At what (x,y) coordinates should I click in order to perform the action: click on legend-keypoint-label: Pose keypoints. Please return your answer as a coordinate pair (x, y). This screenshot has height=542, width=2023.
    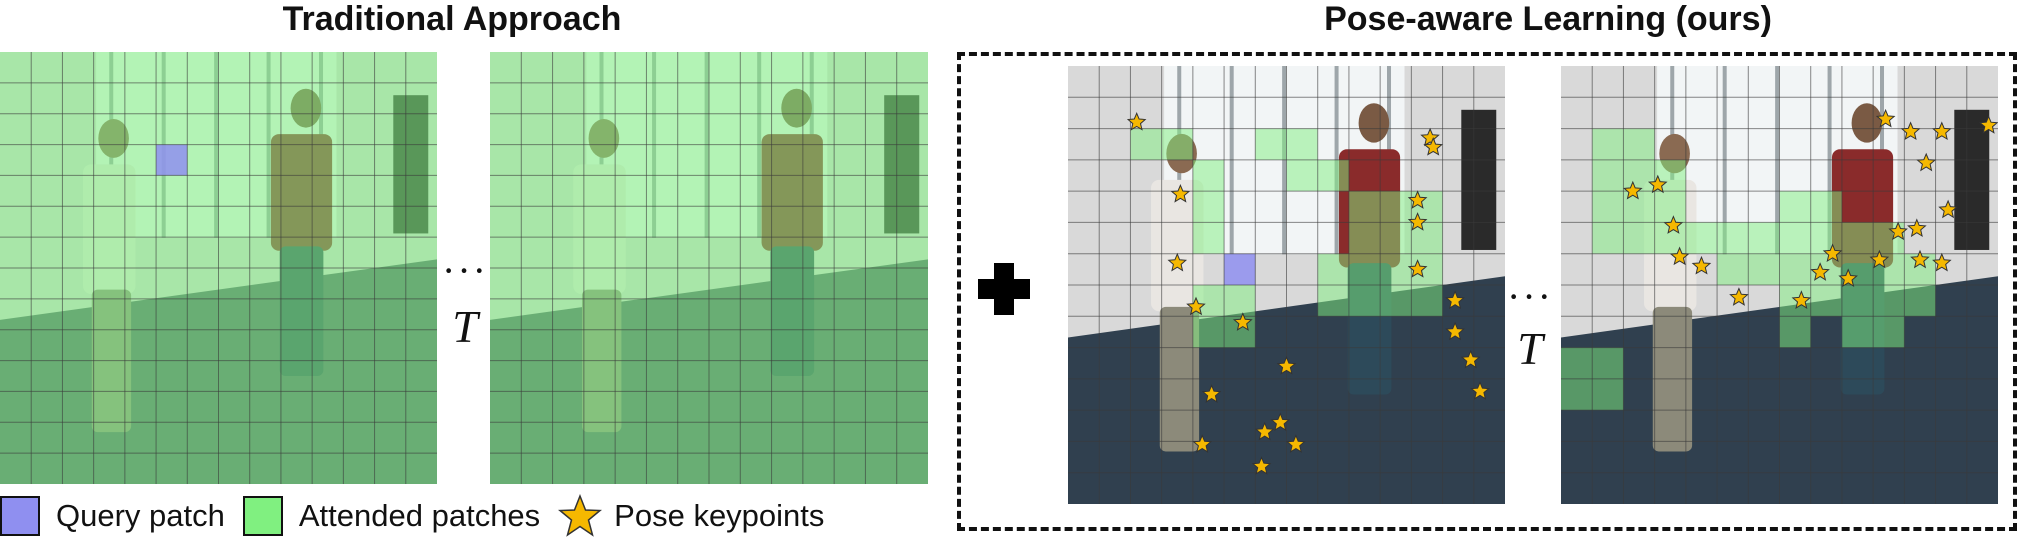
    Looking at the image, I should click on (719, 515).